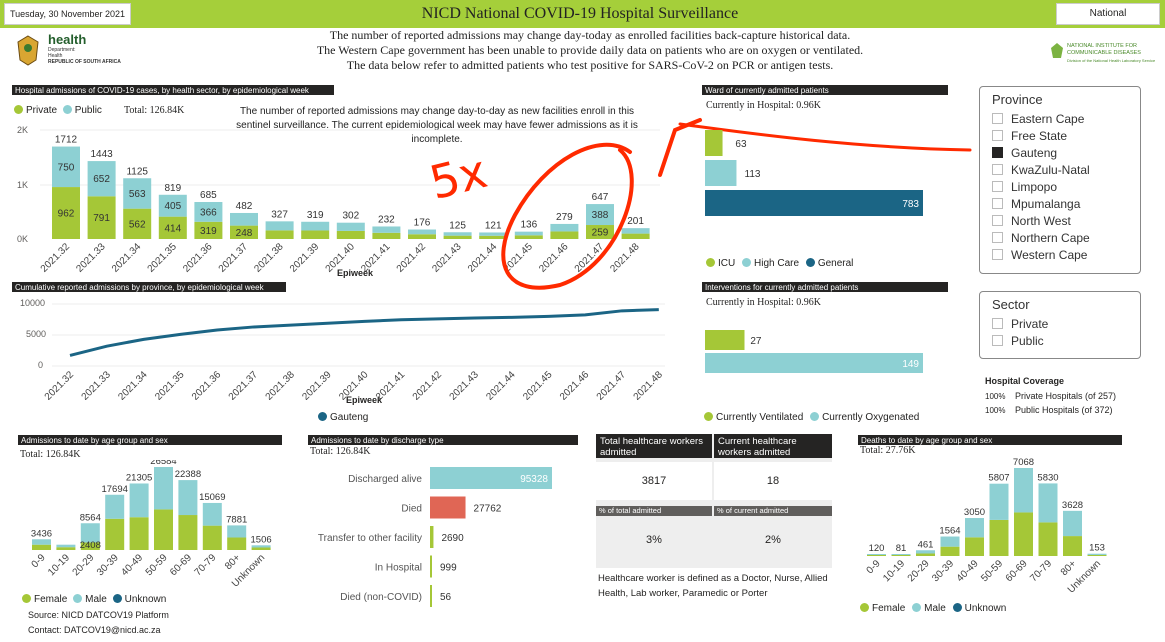  Describe the element at coordinates (108, 565) in the screenshot. I see `x-tick-label: 30-39` at that location.